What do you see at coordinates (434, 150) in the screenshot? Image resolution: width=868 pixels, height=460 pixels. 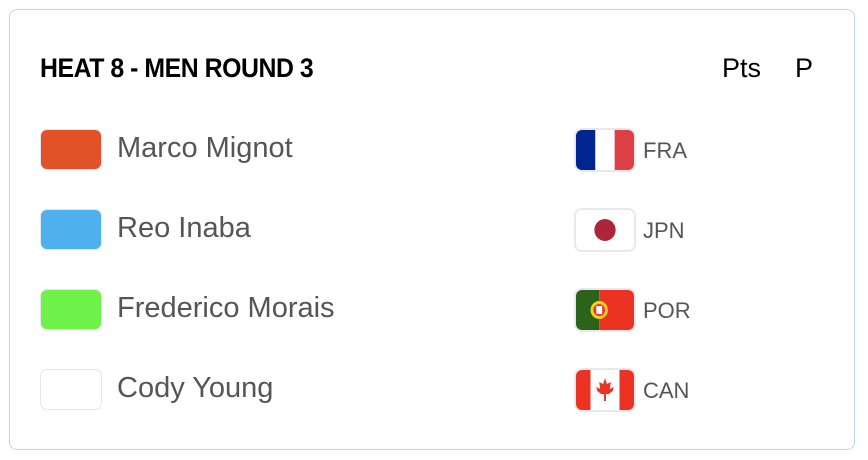 I see `athlete-row: Marco Mignot FRA` at bounding box center [434, 150].